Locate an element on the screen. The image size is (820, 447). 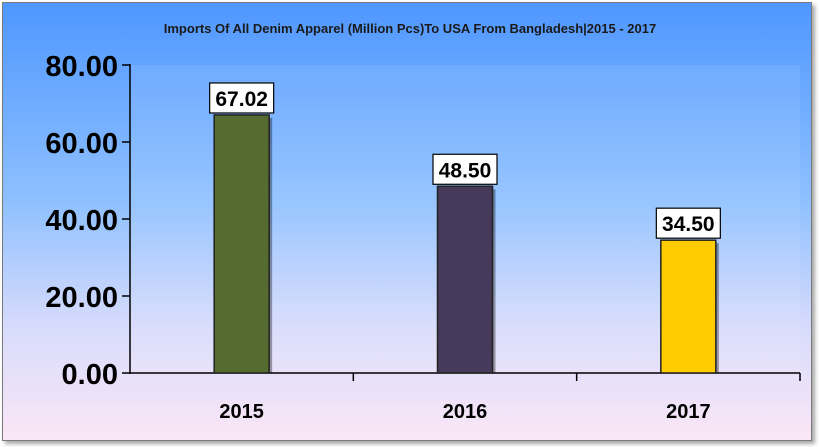
x-tick-label: 2017 is located at coordinates (688, 412).